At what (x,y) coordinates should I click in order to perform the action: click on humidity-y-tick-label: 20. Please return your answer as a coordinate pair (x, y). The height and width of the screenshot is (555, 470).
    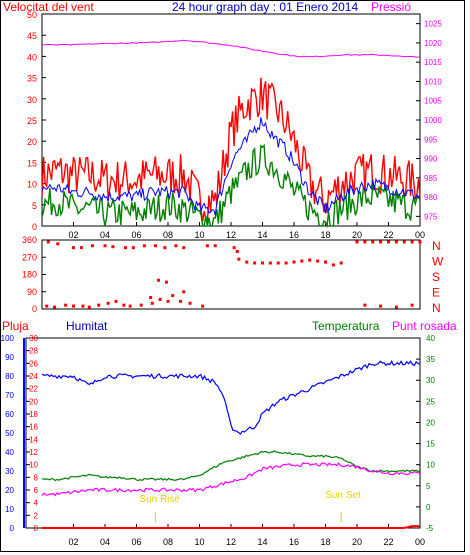
    Looking at the image, I should click on (33, 401).